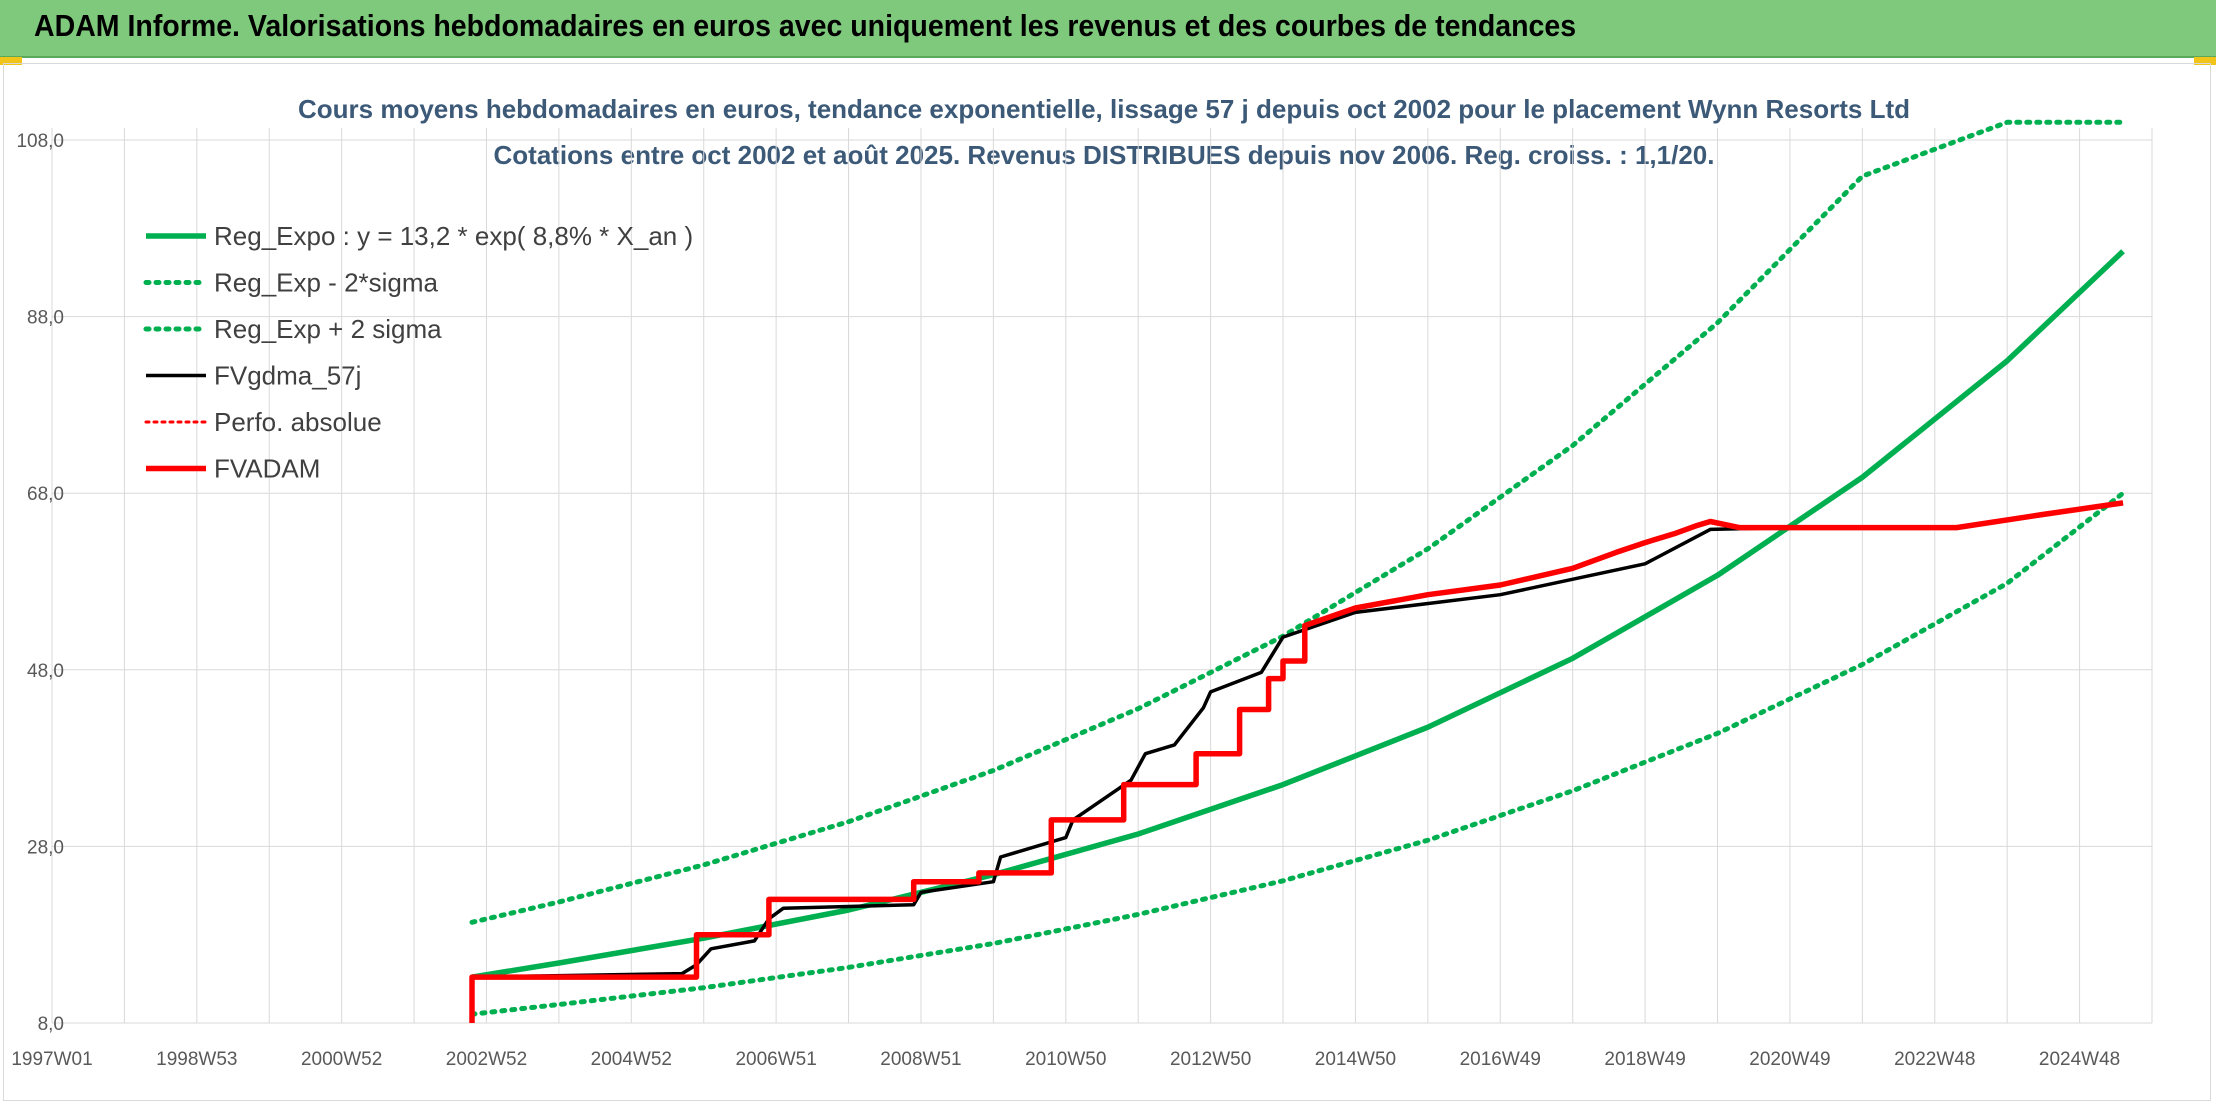  Describe the element at coordinates (45, 847) in the screenshot. I see `y-tick-label: 28,0` at that location.